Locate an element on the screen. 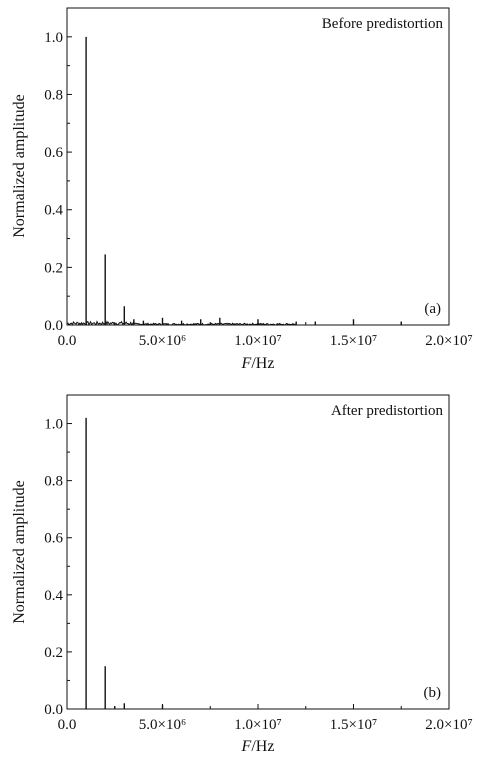 The image size is (479, 758). chart-title: After predistortion is located at coordinates (387, 411).